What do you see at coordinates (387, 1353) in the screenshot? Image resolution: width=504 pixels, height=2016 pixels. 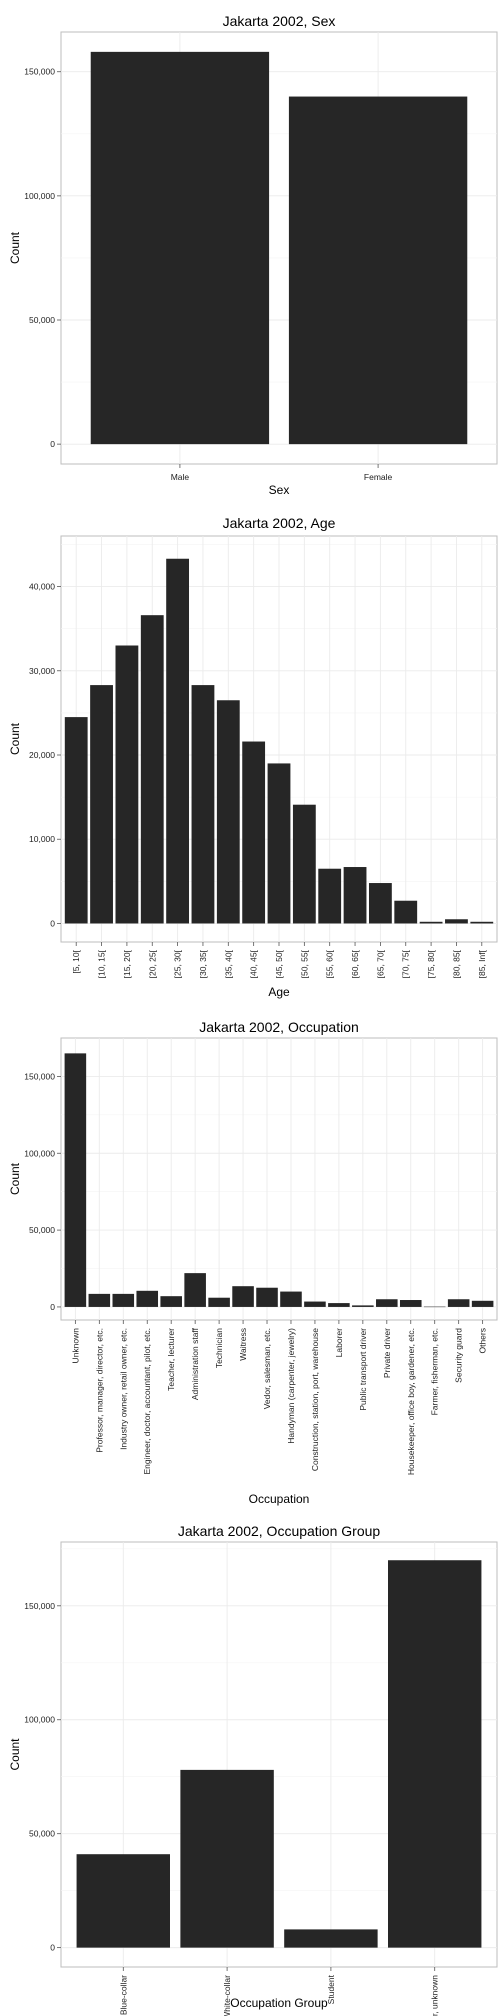 I see `x-tick-label: Private driver` at bounding box center [387, 1353].